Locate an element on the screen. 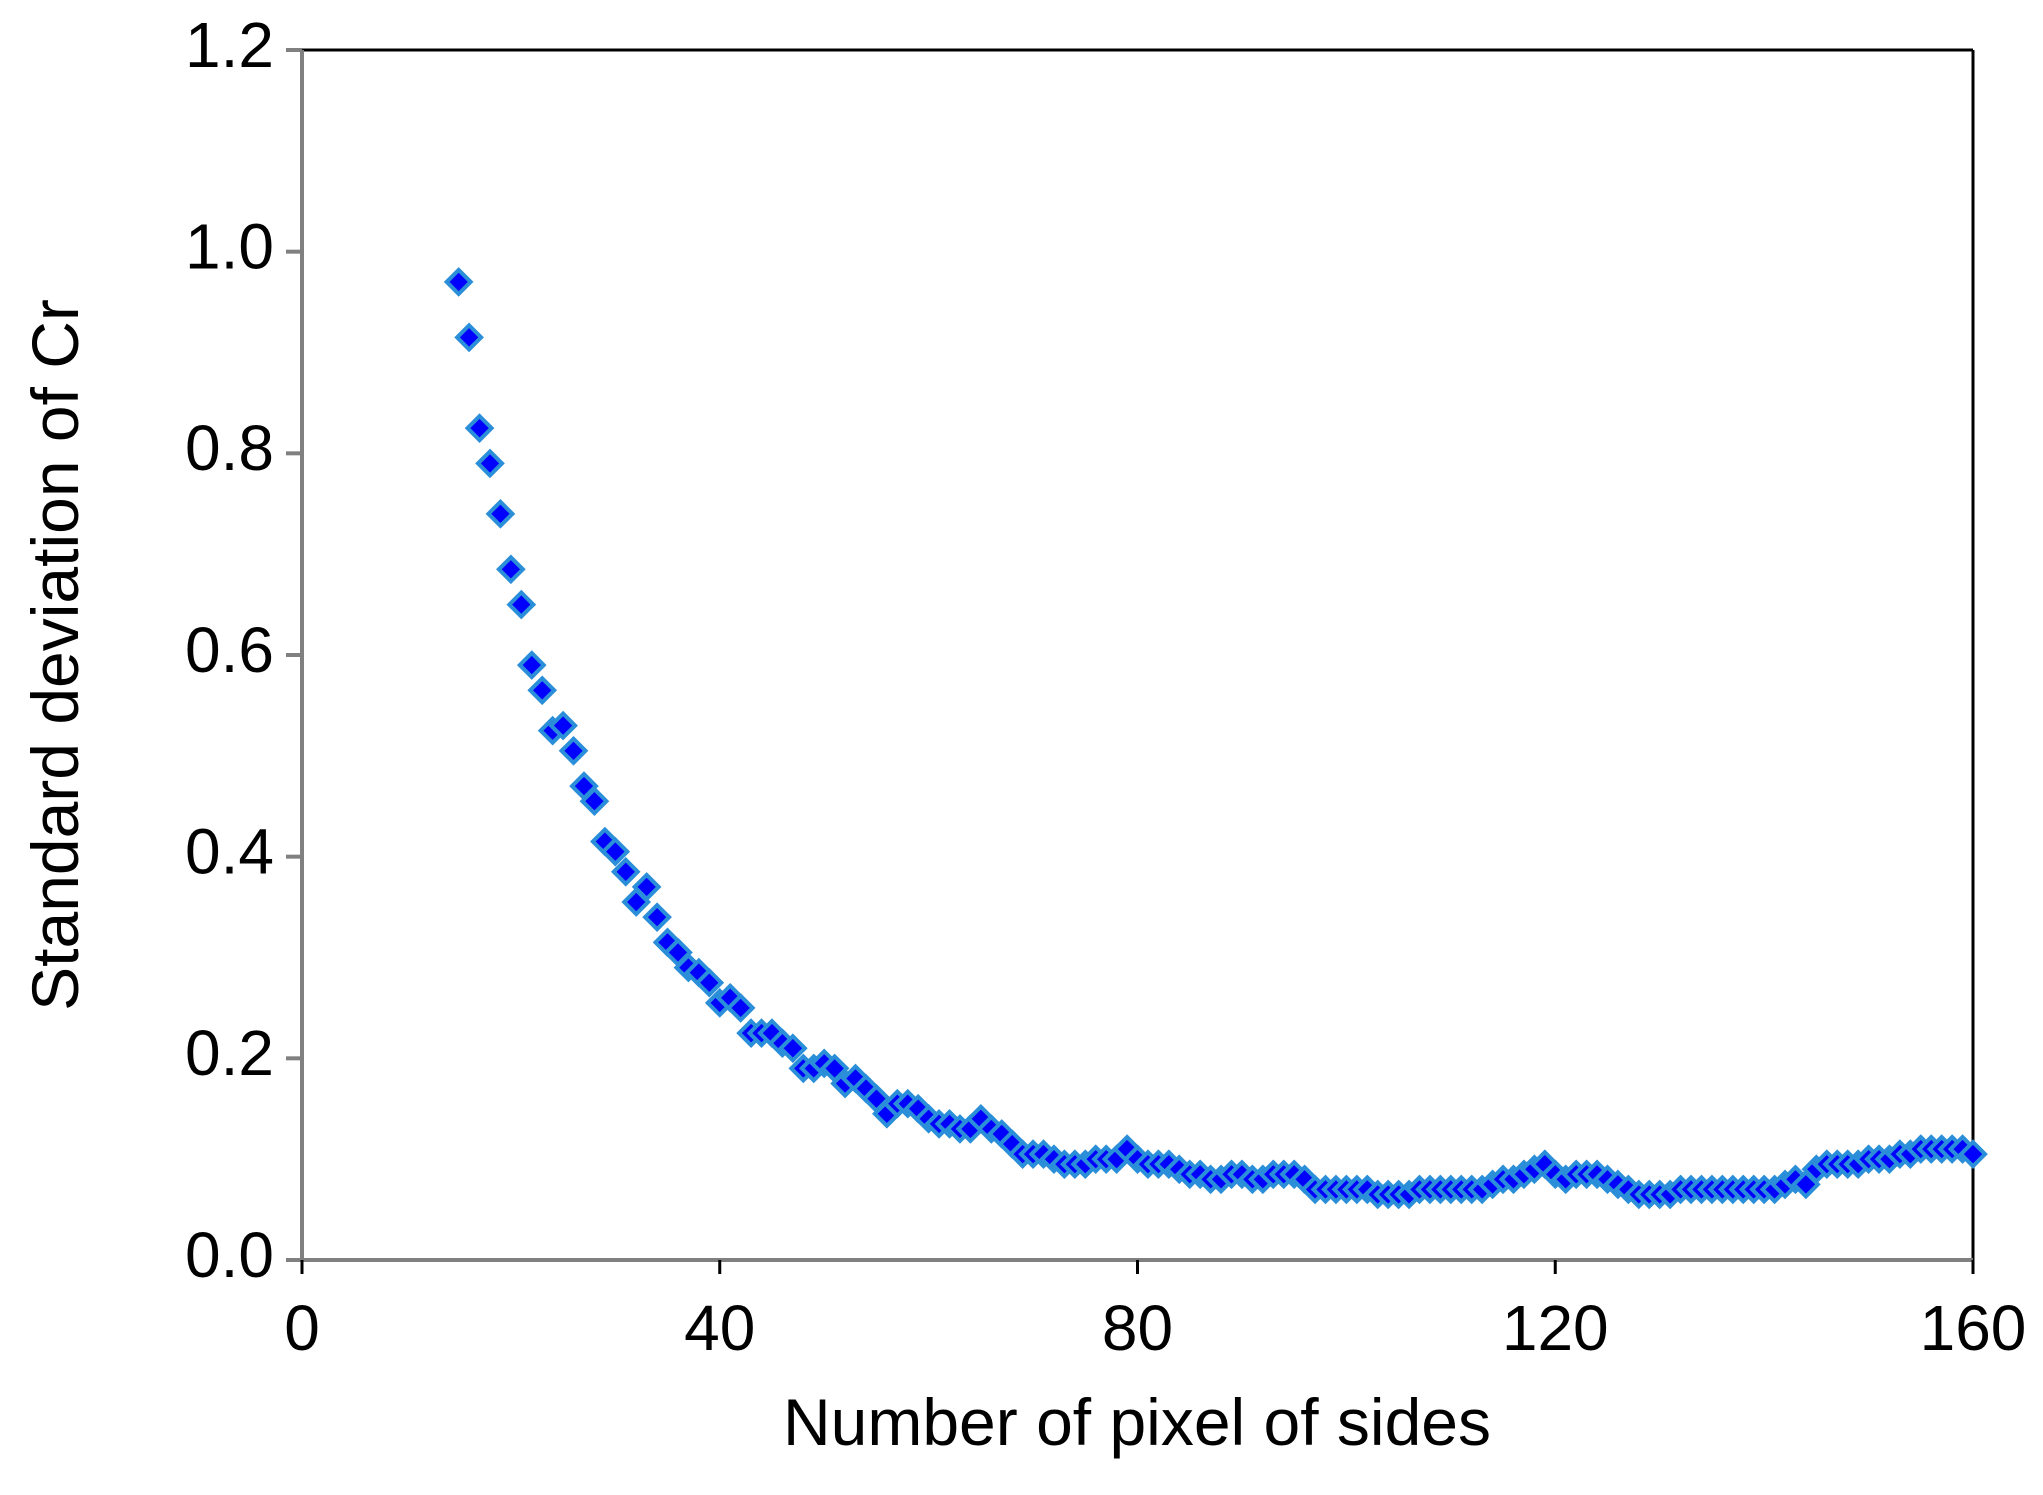 Image resolution: width=2043 pixels, height=1495 pixels. x-tick-label: 80 is located at coordinates (1137, 1328).